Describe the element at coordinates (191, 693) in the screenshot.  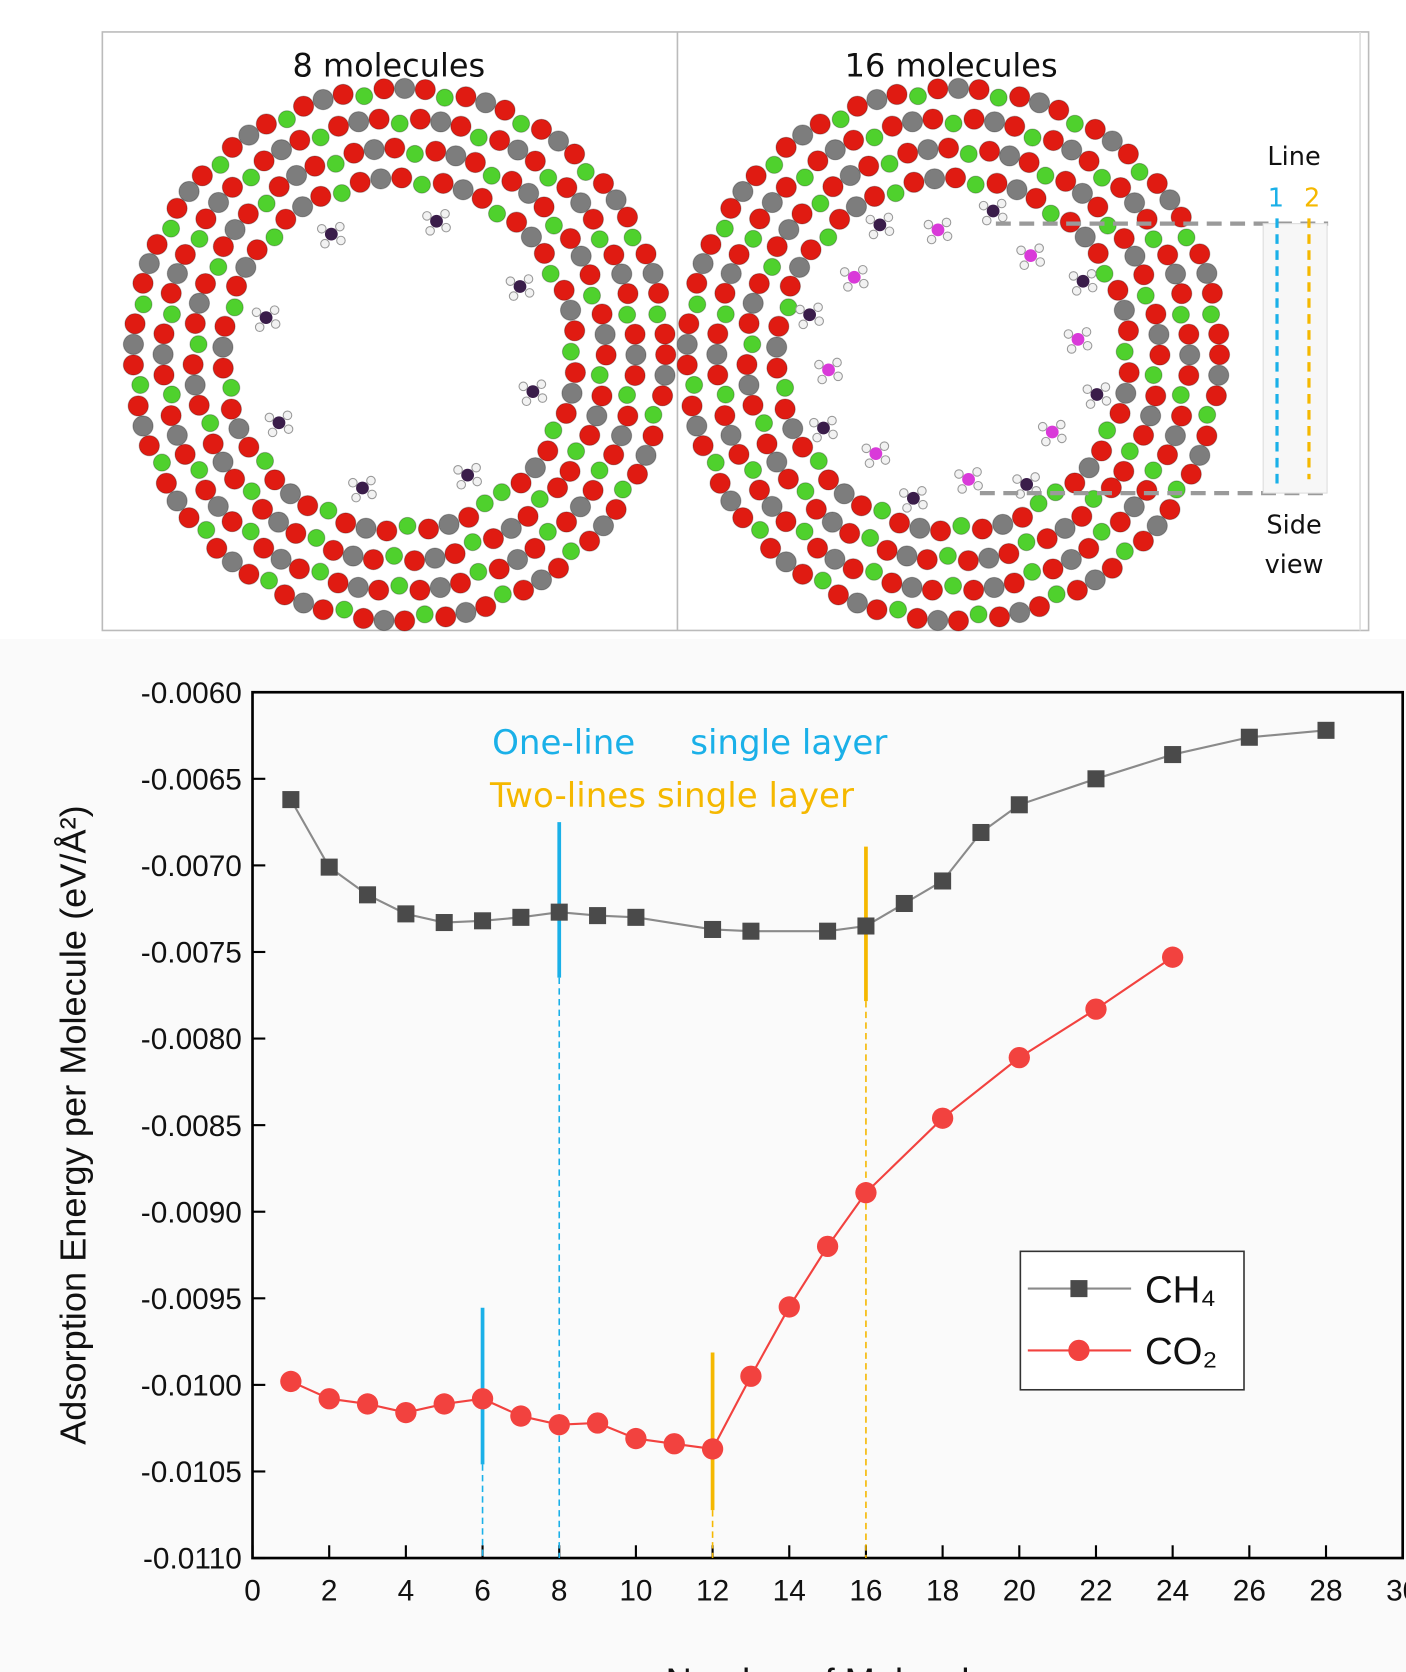
I see `y-tick-label: -0.0060` at that location.